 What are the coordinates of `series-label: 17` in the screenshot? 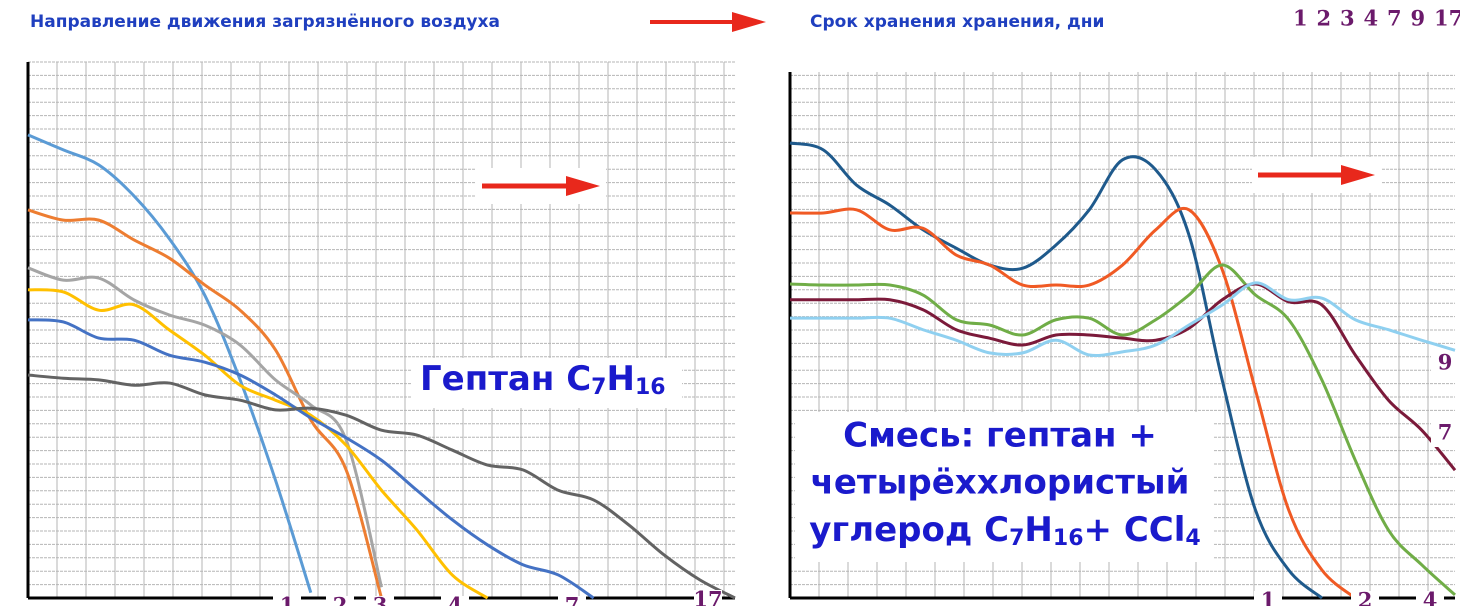 It's located at (707, 596).